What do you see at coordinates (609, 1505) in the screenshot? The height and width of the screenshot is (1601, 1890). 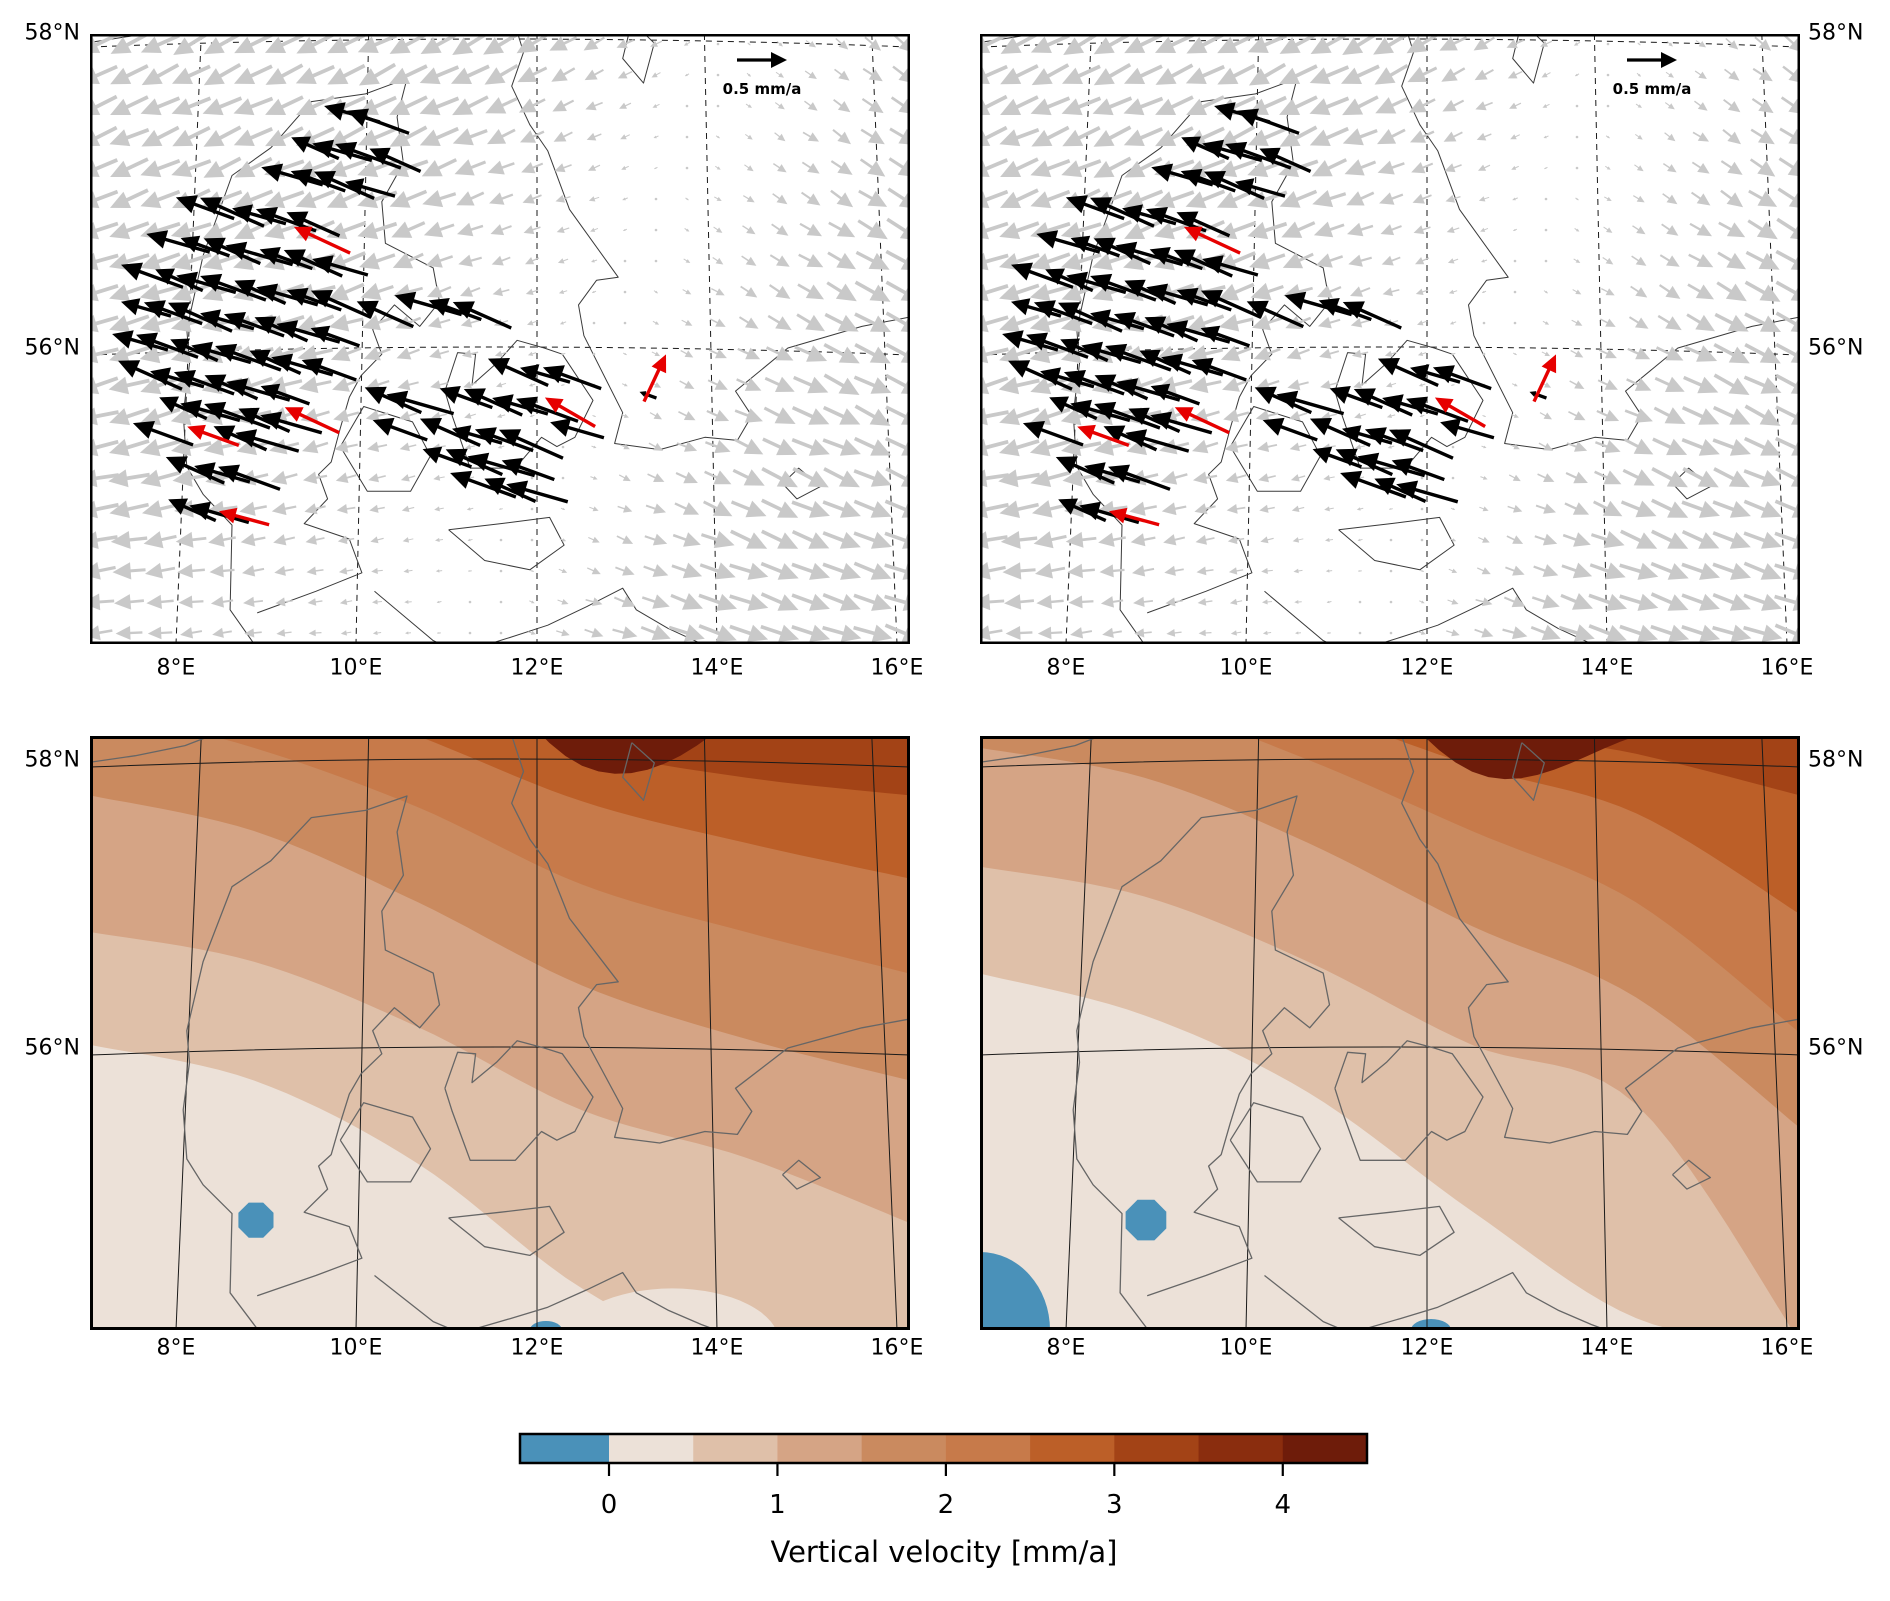 I see `colorbar-tick-label: 0` at bounding box center [609, 1505].